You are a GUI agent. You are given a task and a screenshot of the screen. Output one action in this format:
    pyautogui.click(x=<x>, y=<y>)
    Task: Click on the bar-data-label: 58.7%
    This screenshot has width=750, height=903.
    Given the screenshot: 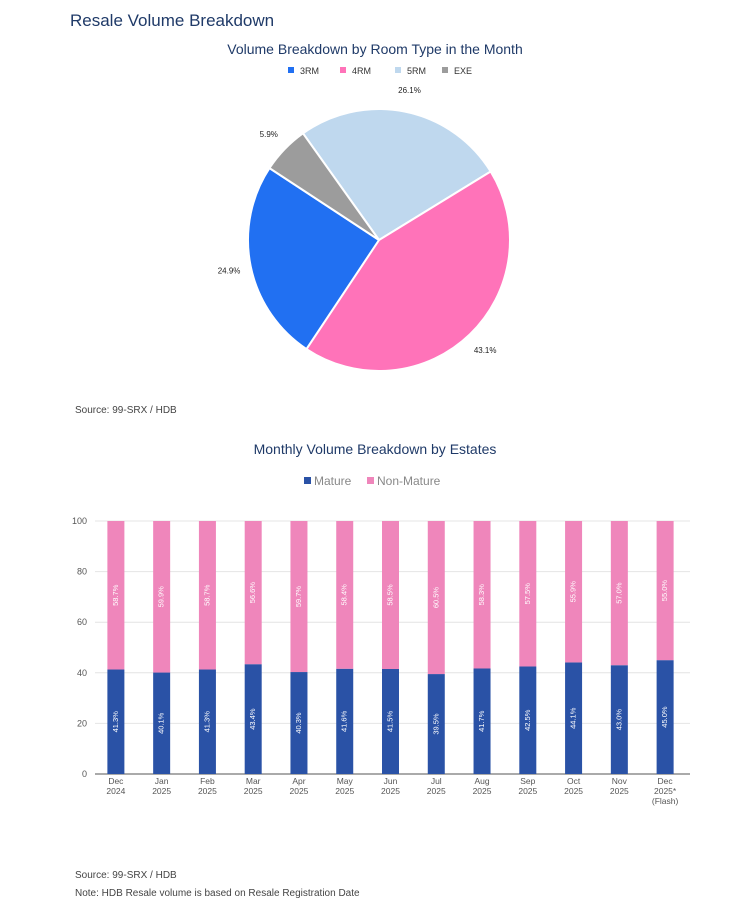 What is the action you would take?
    pyautogui.click(x=206, y=595)
    